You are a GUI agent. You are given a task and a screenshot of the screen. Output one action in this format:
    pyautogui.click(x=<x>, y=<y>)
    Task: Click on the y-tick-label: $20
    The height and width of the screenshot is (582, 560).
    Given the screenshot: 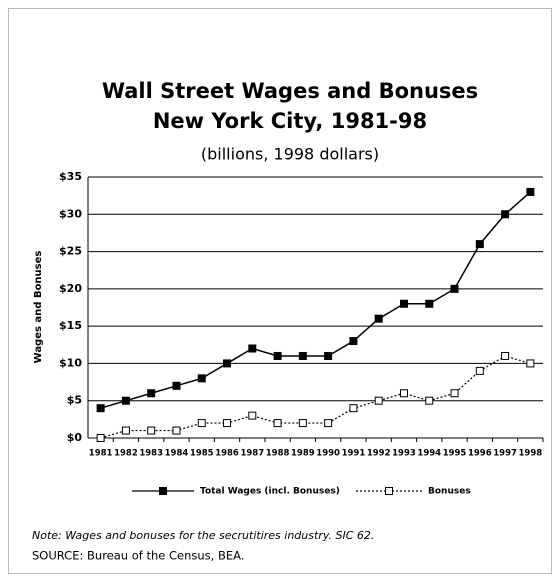 What is the action you would take?
    pyautogui.click(x=70, y=288)
    